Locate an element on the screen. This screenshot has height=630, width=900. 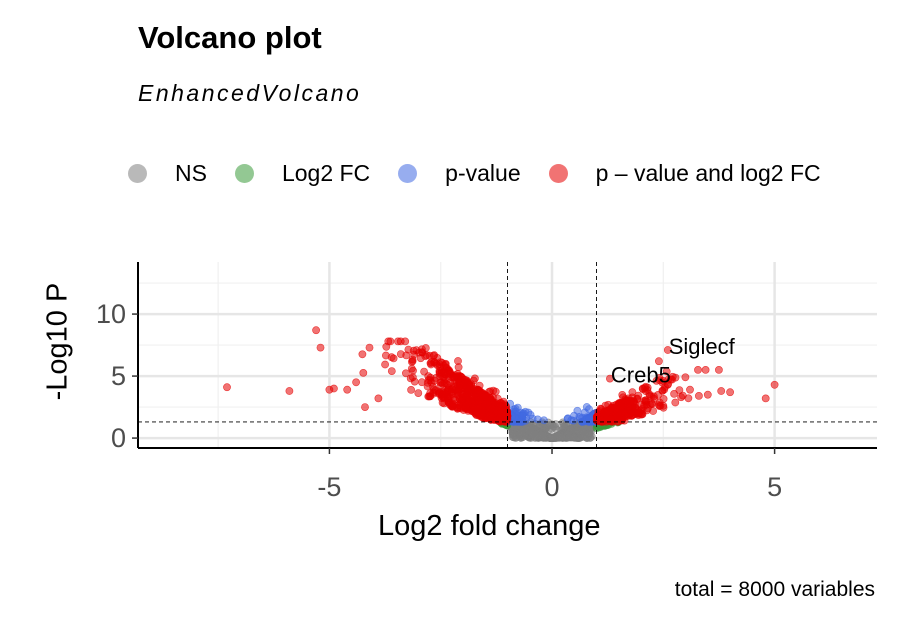
legend-key-log2fc is located at coordinates (244, 173).